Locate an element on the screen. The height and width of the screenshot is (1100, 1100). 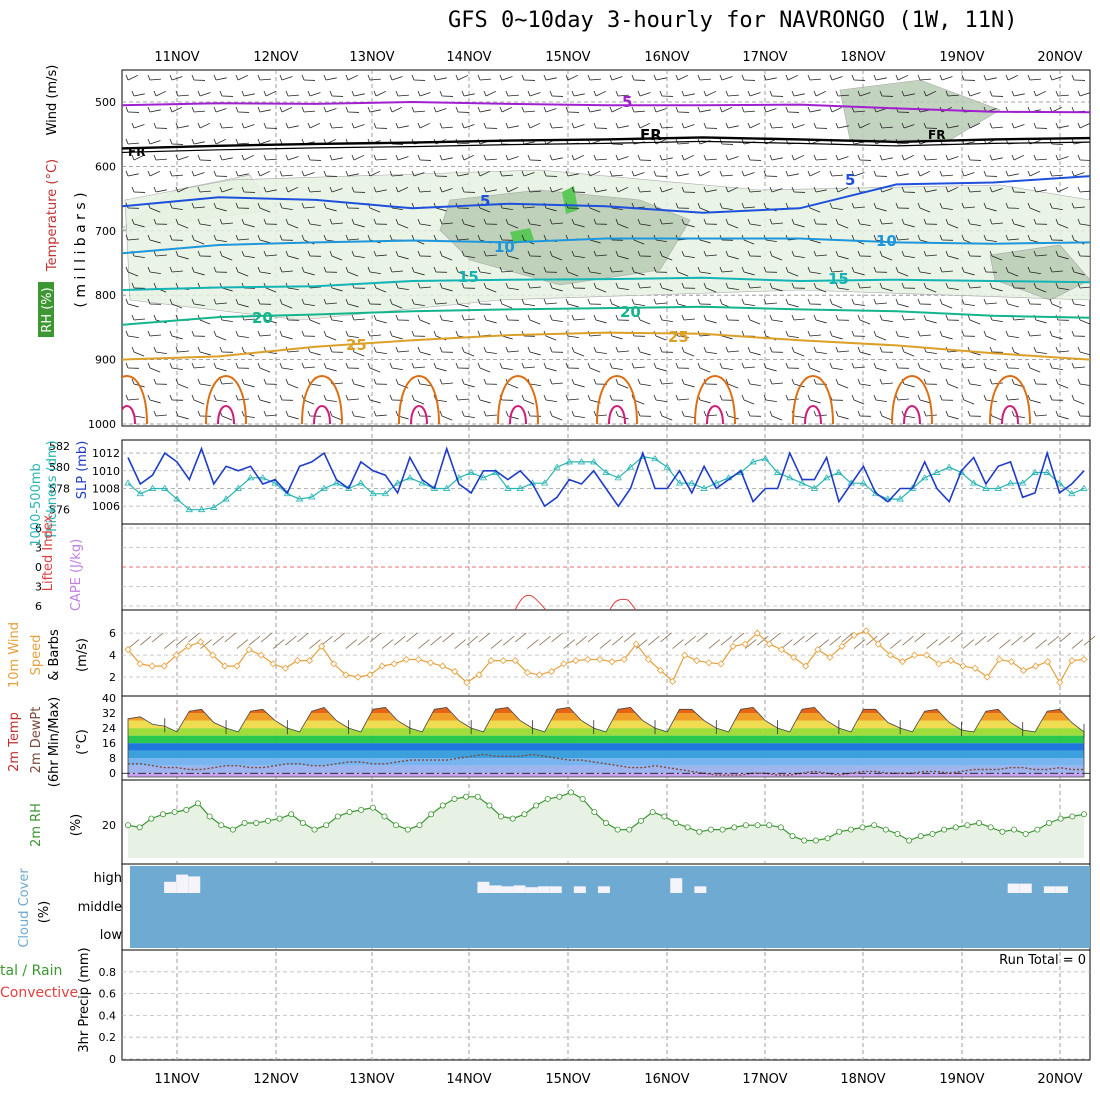
precip-tick-label: 0.2 is located at coordinates (108, 1037).